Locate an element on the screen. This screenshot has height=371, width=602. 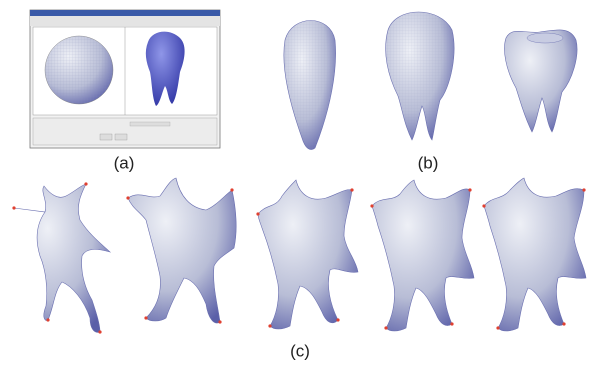
screenshot-panel is located at coordinates (125, 79).